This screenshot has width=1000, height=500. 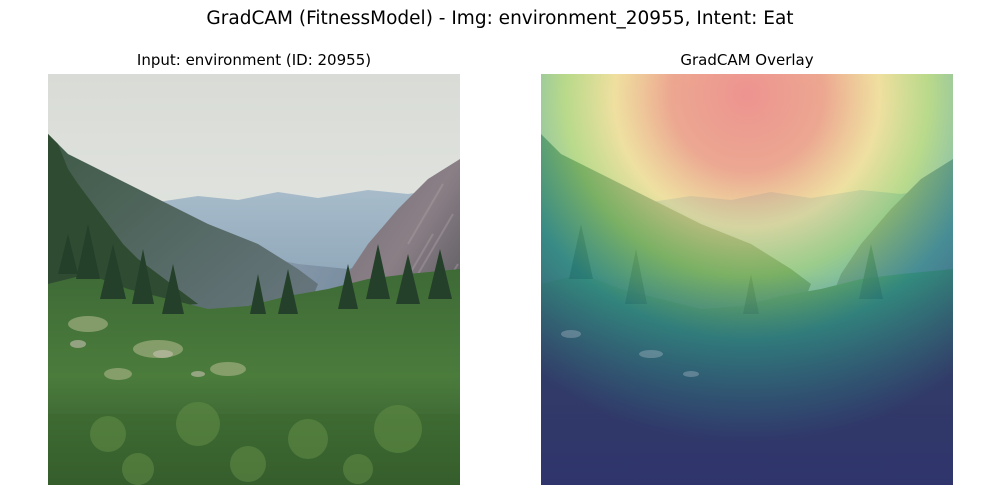 I want to click on input-panel-title: Input: environment (ID: 20955), so click(x=254, y=60).